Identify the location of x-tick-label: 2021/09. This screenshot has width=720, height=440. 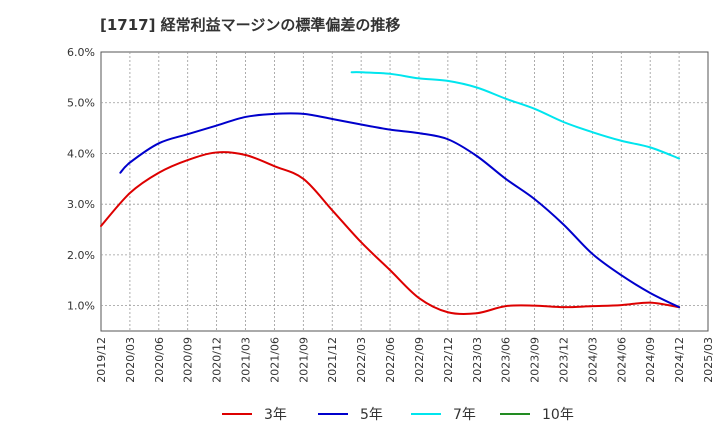
(303, 360).